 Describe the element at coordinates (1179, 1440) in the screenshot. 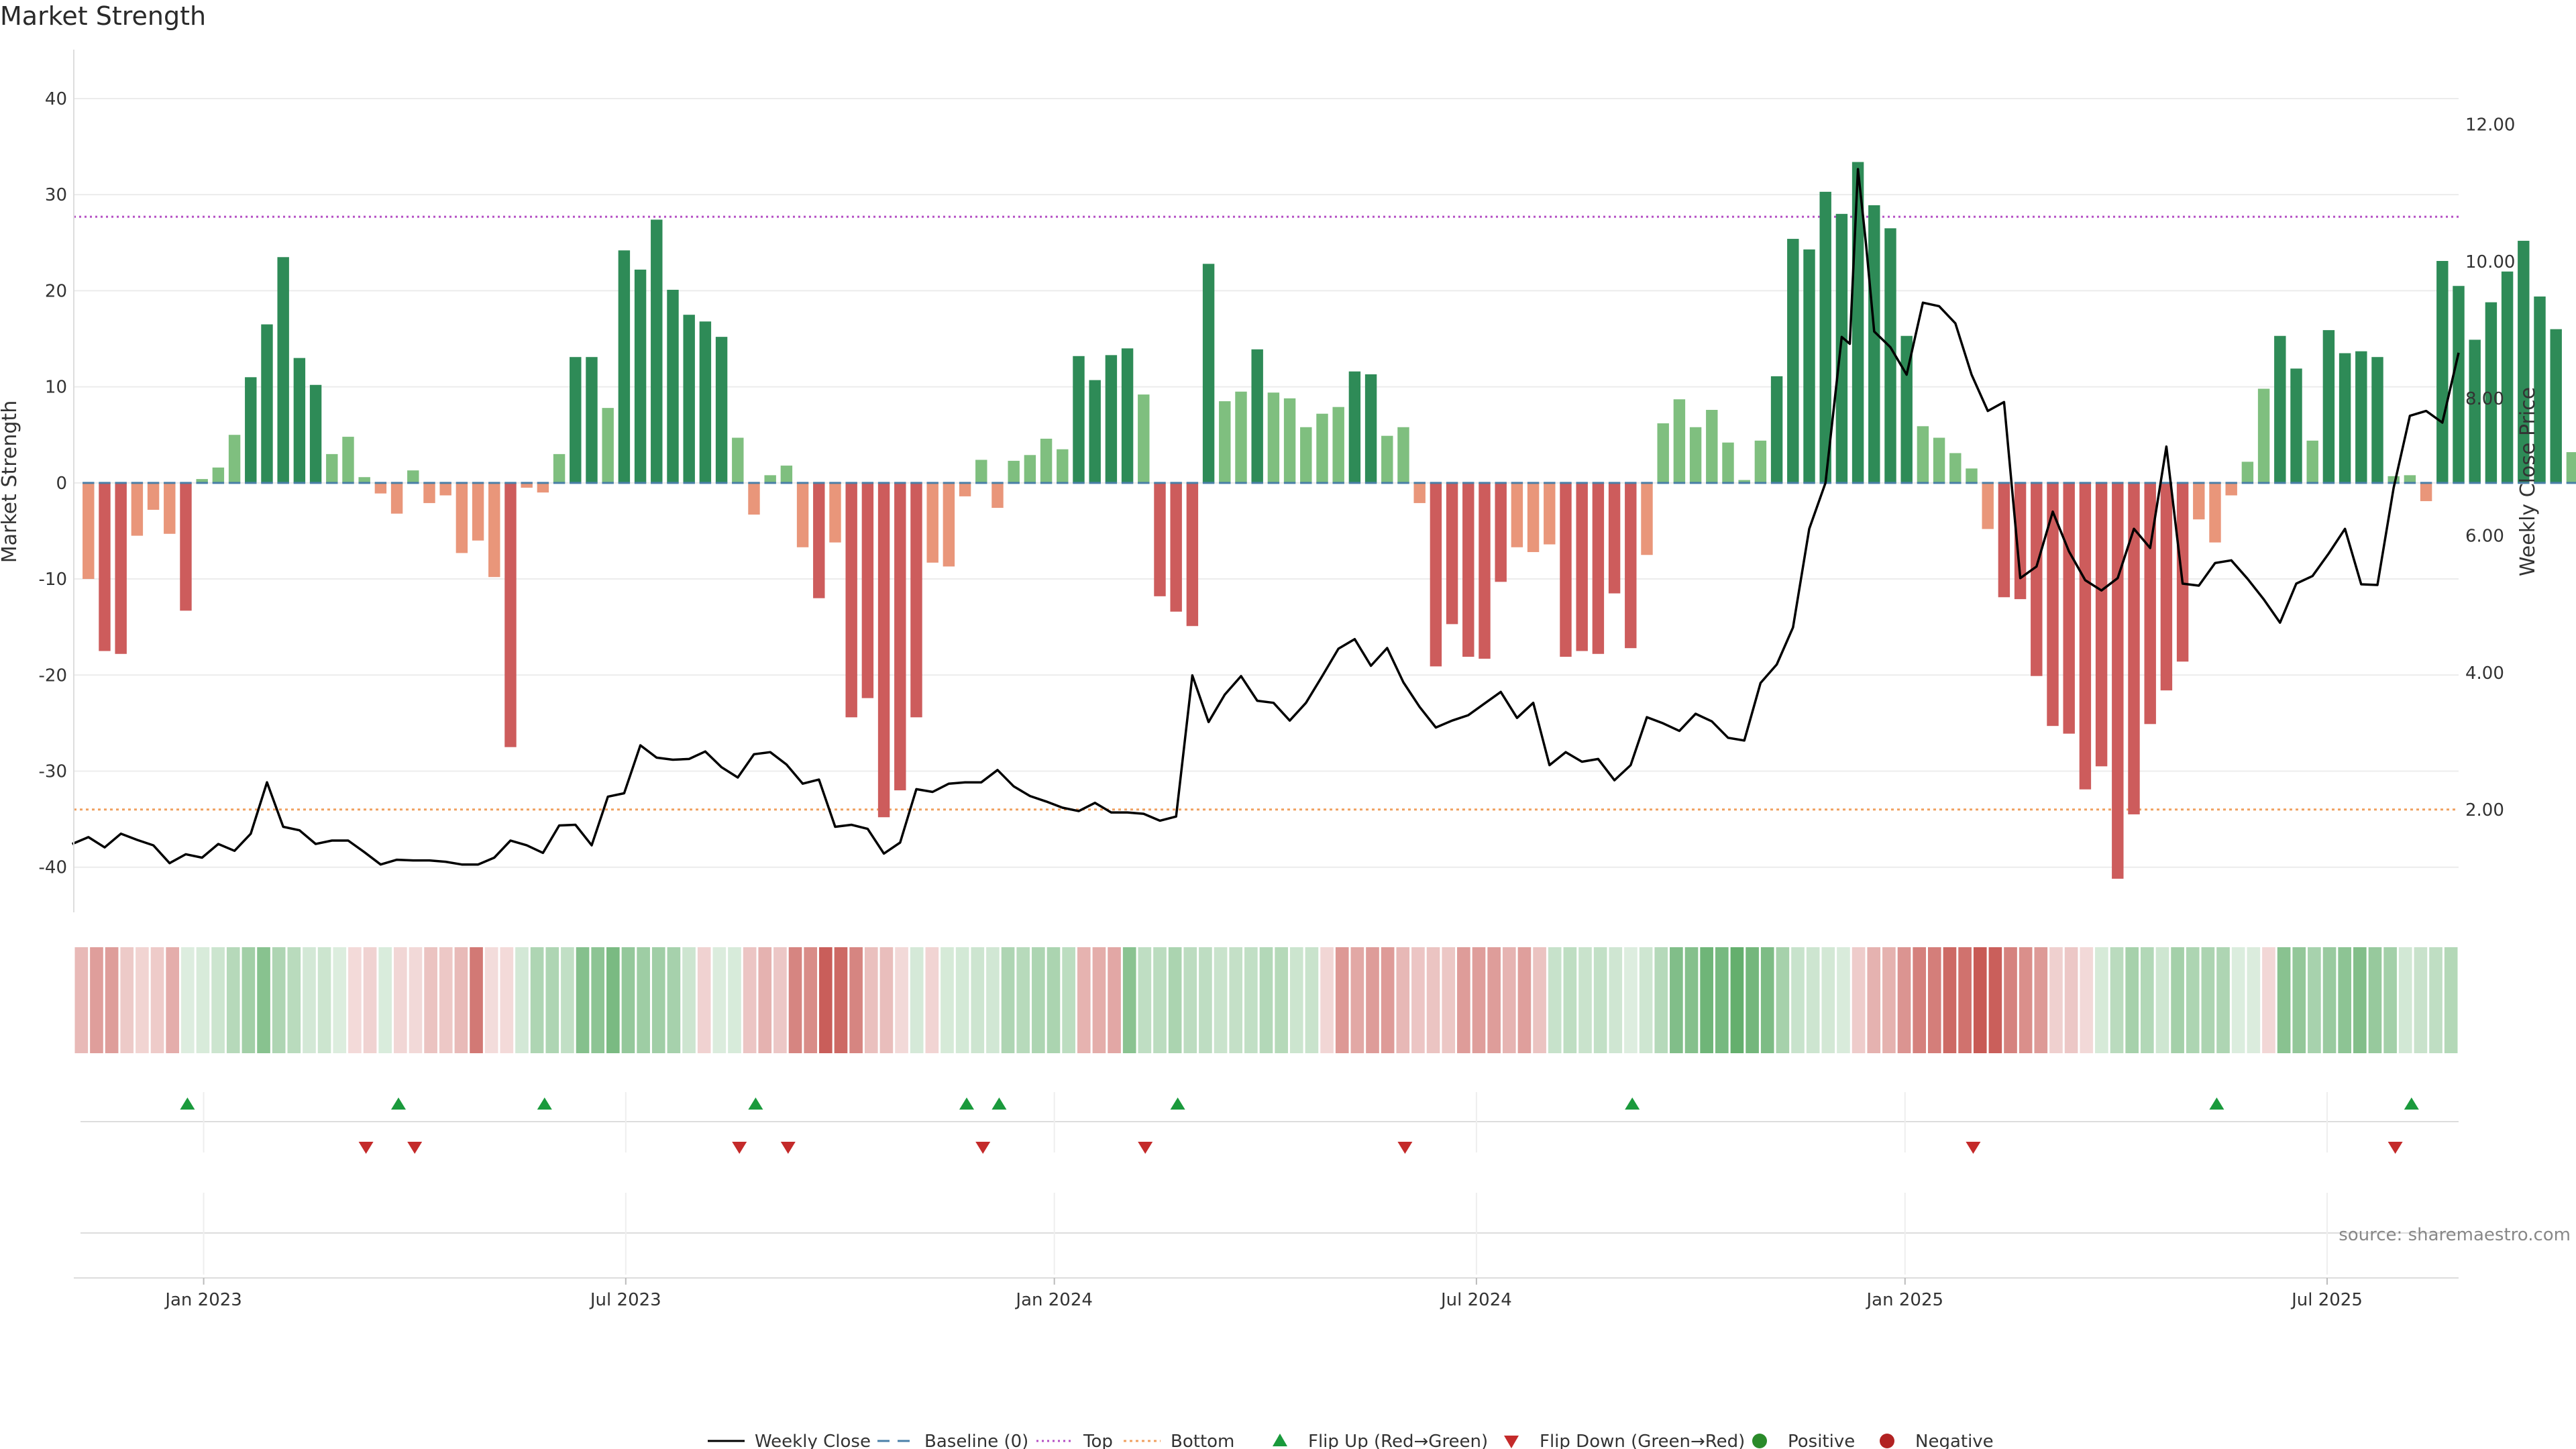

I see `legend-item: Bottom` at that location.